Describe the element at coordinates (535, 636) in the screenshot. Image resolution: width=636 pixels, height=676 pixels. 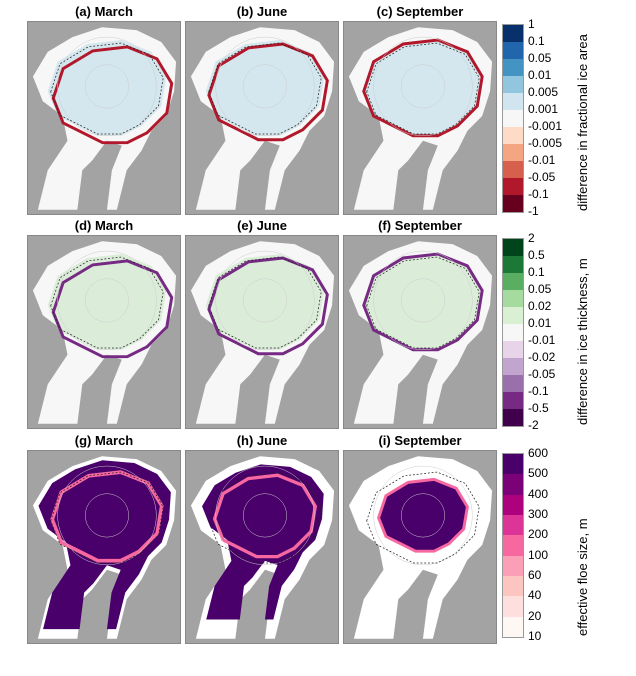
I see `colorbar-tick: 10` at that location.